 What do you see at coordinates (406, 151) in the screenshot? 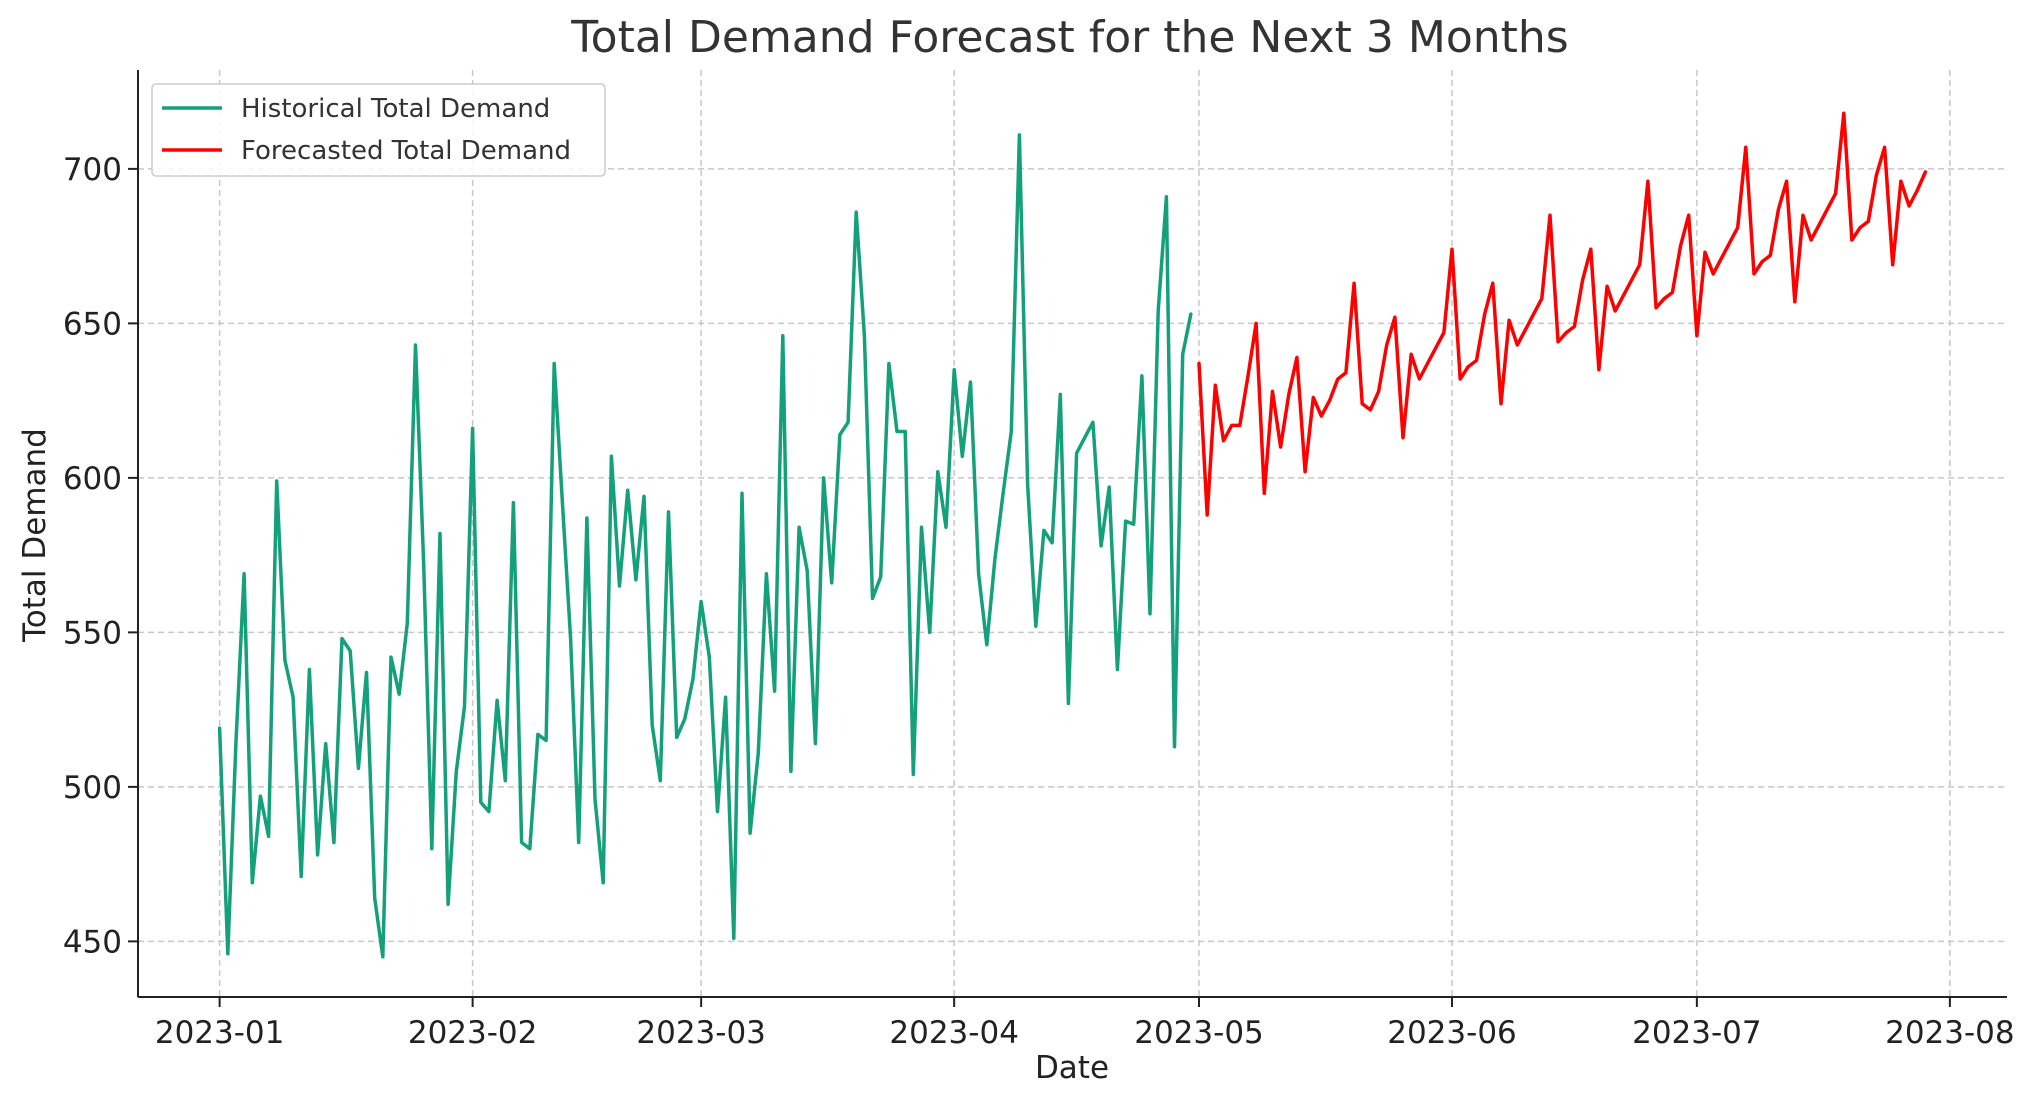
I see `legend-label-forecast: Forecasted Total Demand` at bounding box center [406, 151].